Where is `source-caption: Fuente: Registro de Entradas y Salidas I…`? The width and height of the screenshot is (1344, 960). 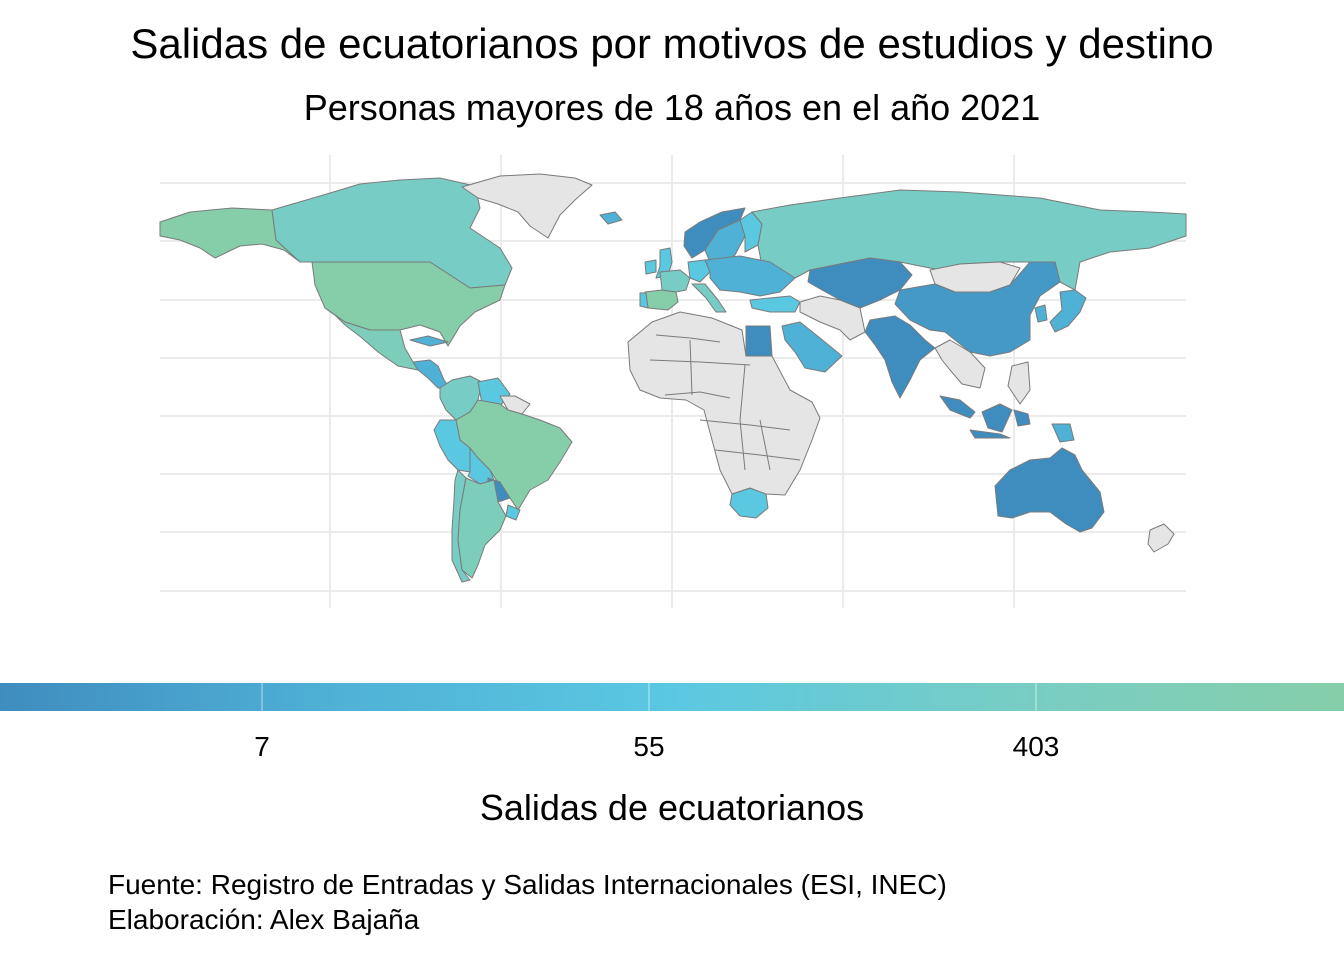
source-caption: Fuente: Registro de Entradas y Salidas I… is located at coordinates (527, 884).